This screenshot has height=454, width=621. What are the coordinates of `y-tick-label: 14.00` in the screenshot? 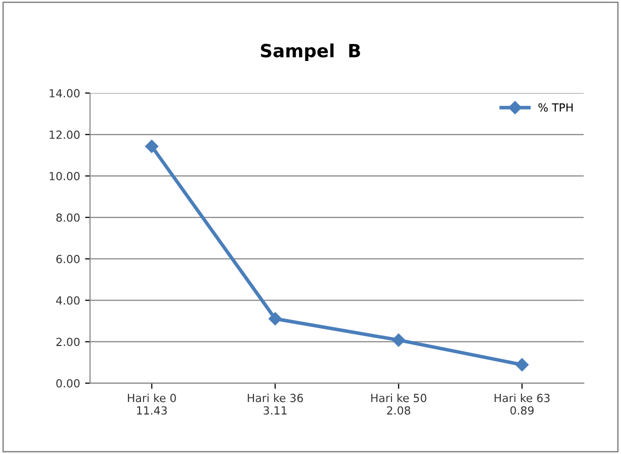 It's located at (65, 93).